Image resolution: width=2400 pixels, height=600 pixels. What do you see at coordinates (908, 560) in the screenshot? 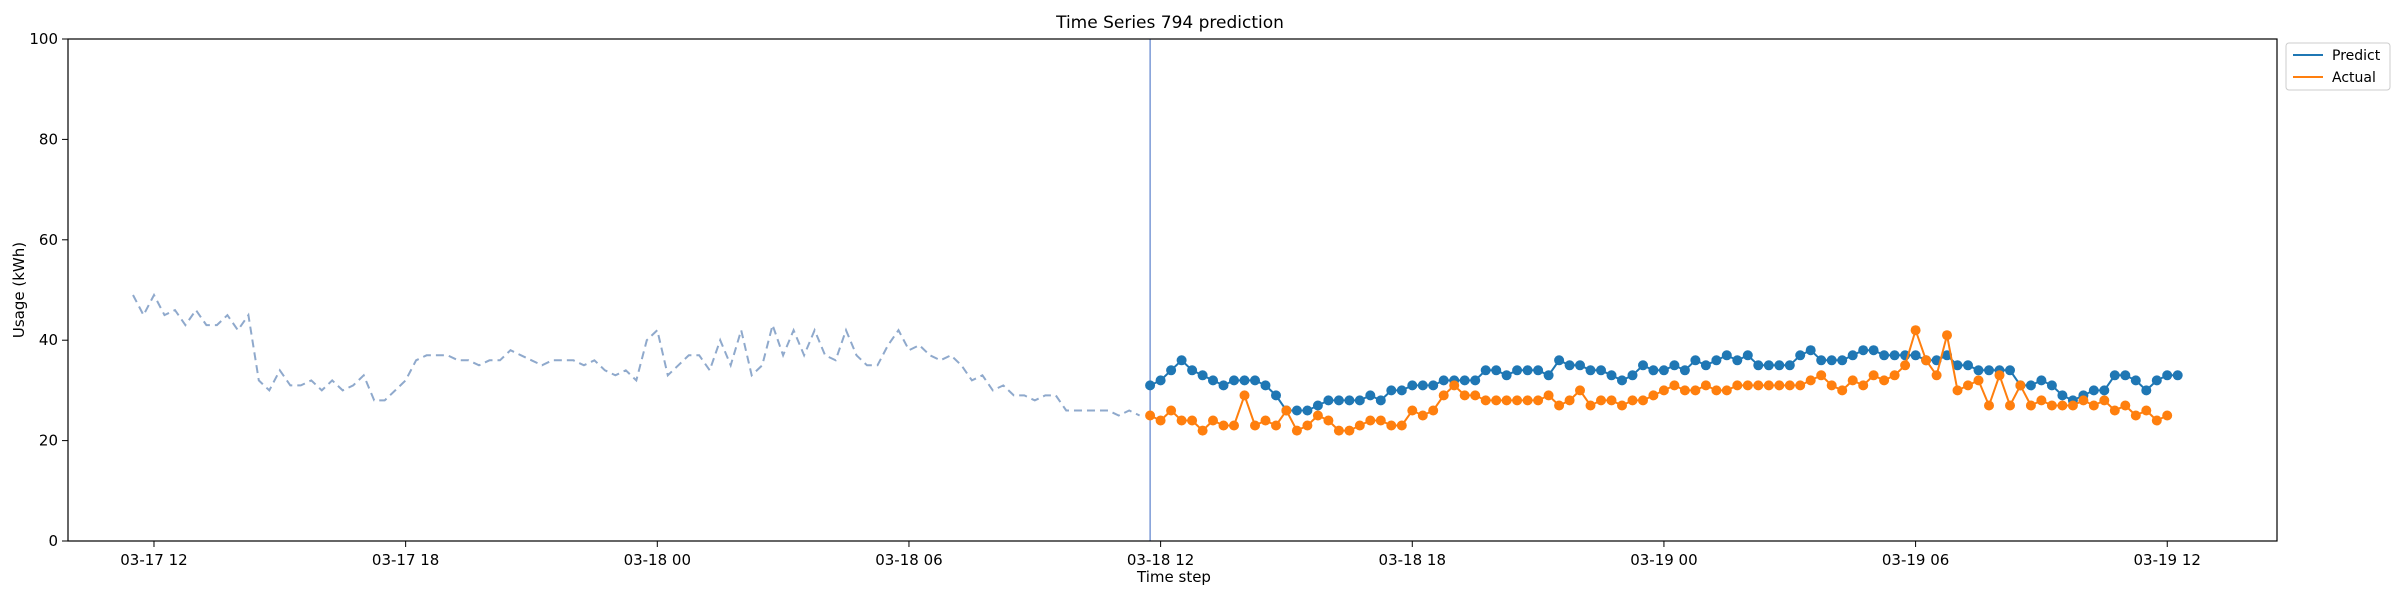
I see `x-tick-label: 03-18 06` at bounding box center [908, 560].